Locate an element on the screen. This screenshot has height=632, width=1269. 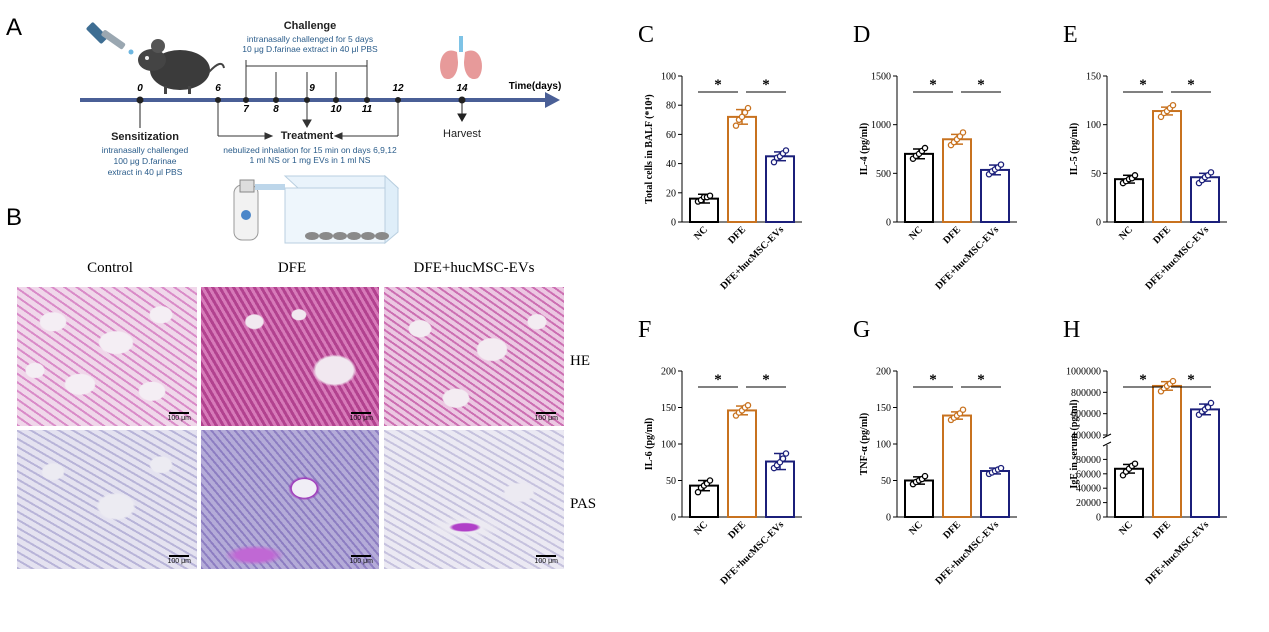
lungs-icon is located at coordinates (461, 58).